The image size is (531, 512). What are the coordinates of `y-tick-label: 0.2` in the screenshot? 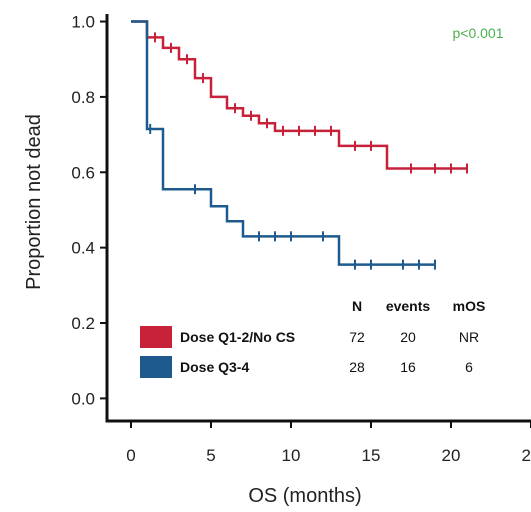 It's located at (83, 323).